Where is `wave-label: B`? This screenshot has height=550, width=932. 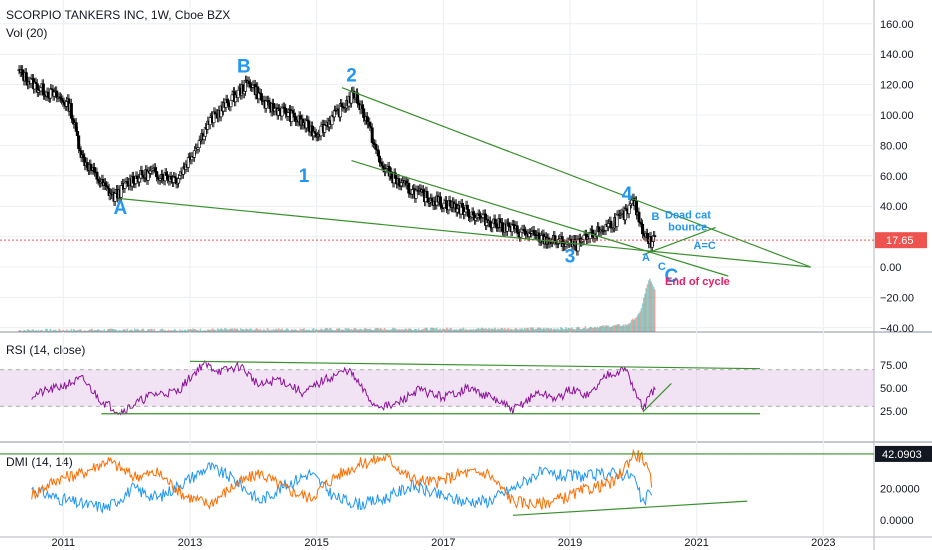 wave-label: B is located at coordinates (656, 217).